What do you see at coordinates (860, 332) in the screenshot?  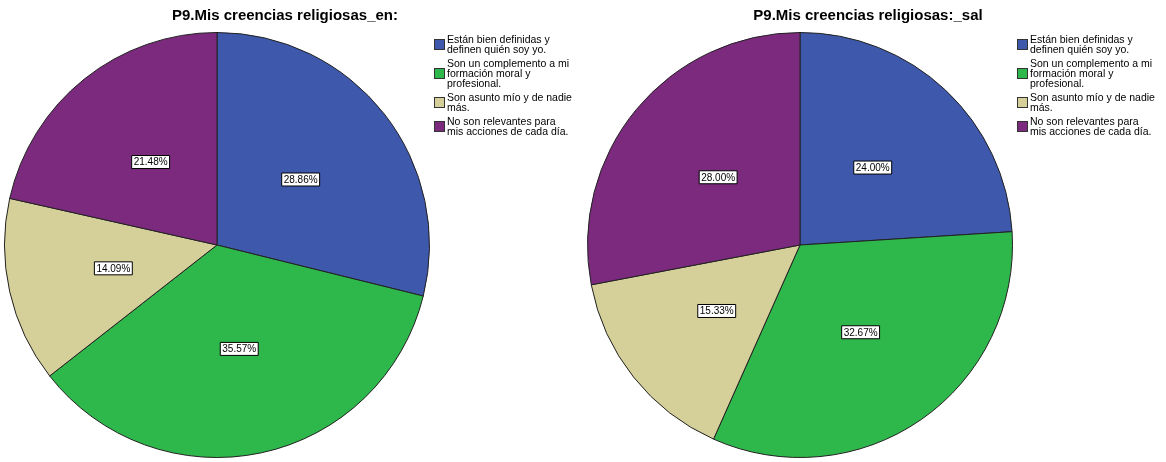 I see `data-label: 32.67%` at bounding box center [860, 332].